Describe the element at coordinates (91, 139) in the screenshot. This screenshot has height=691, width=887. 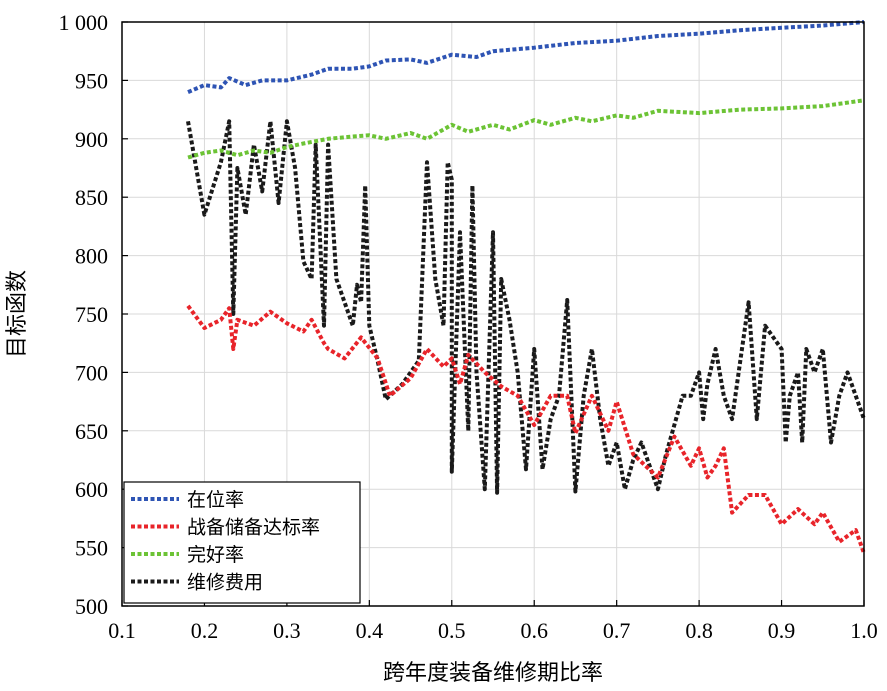
I see `y-tick-label: 900` at that location.